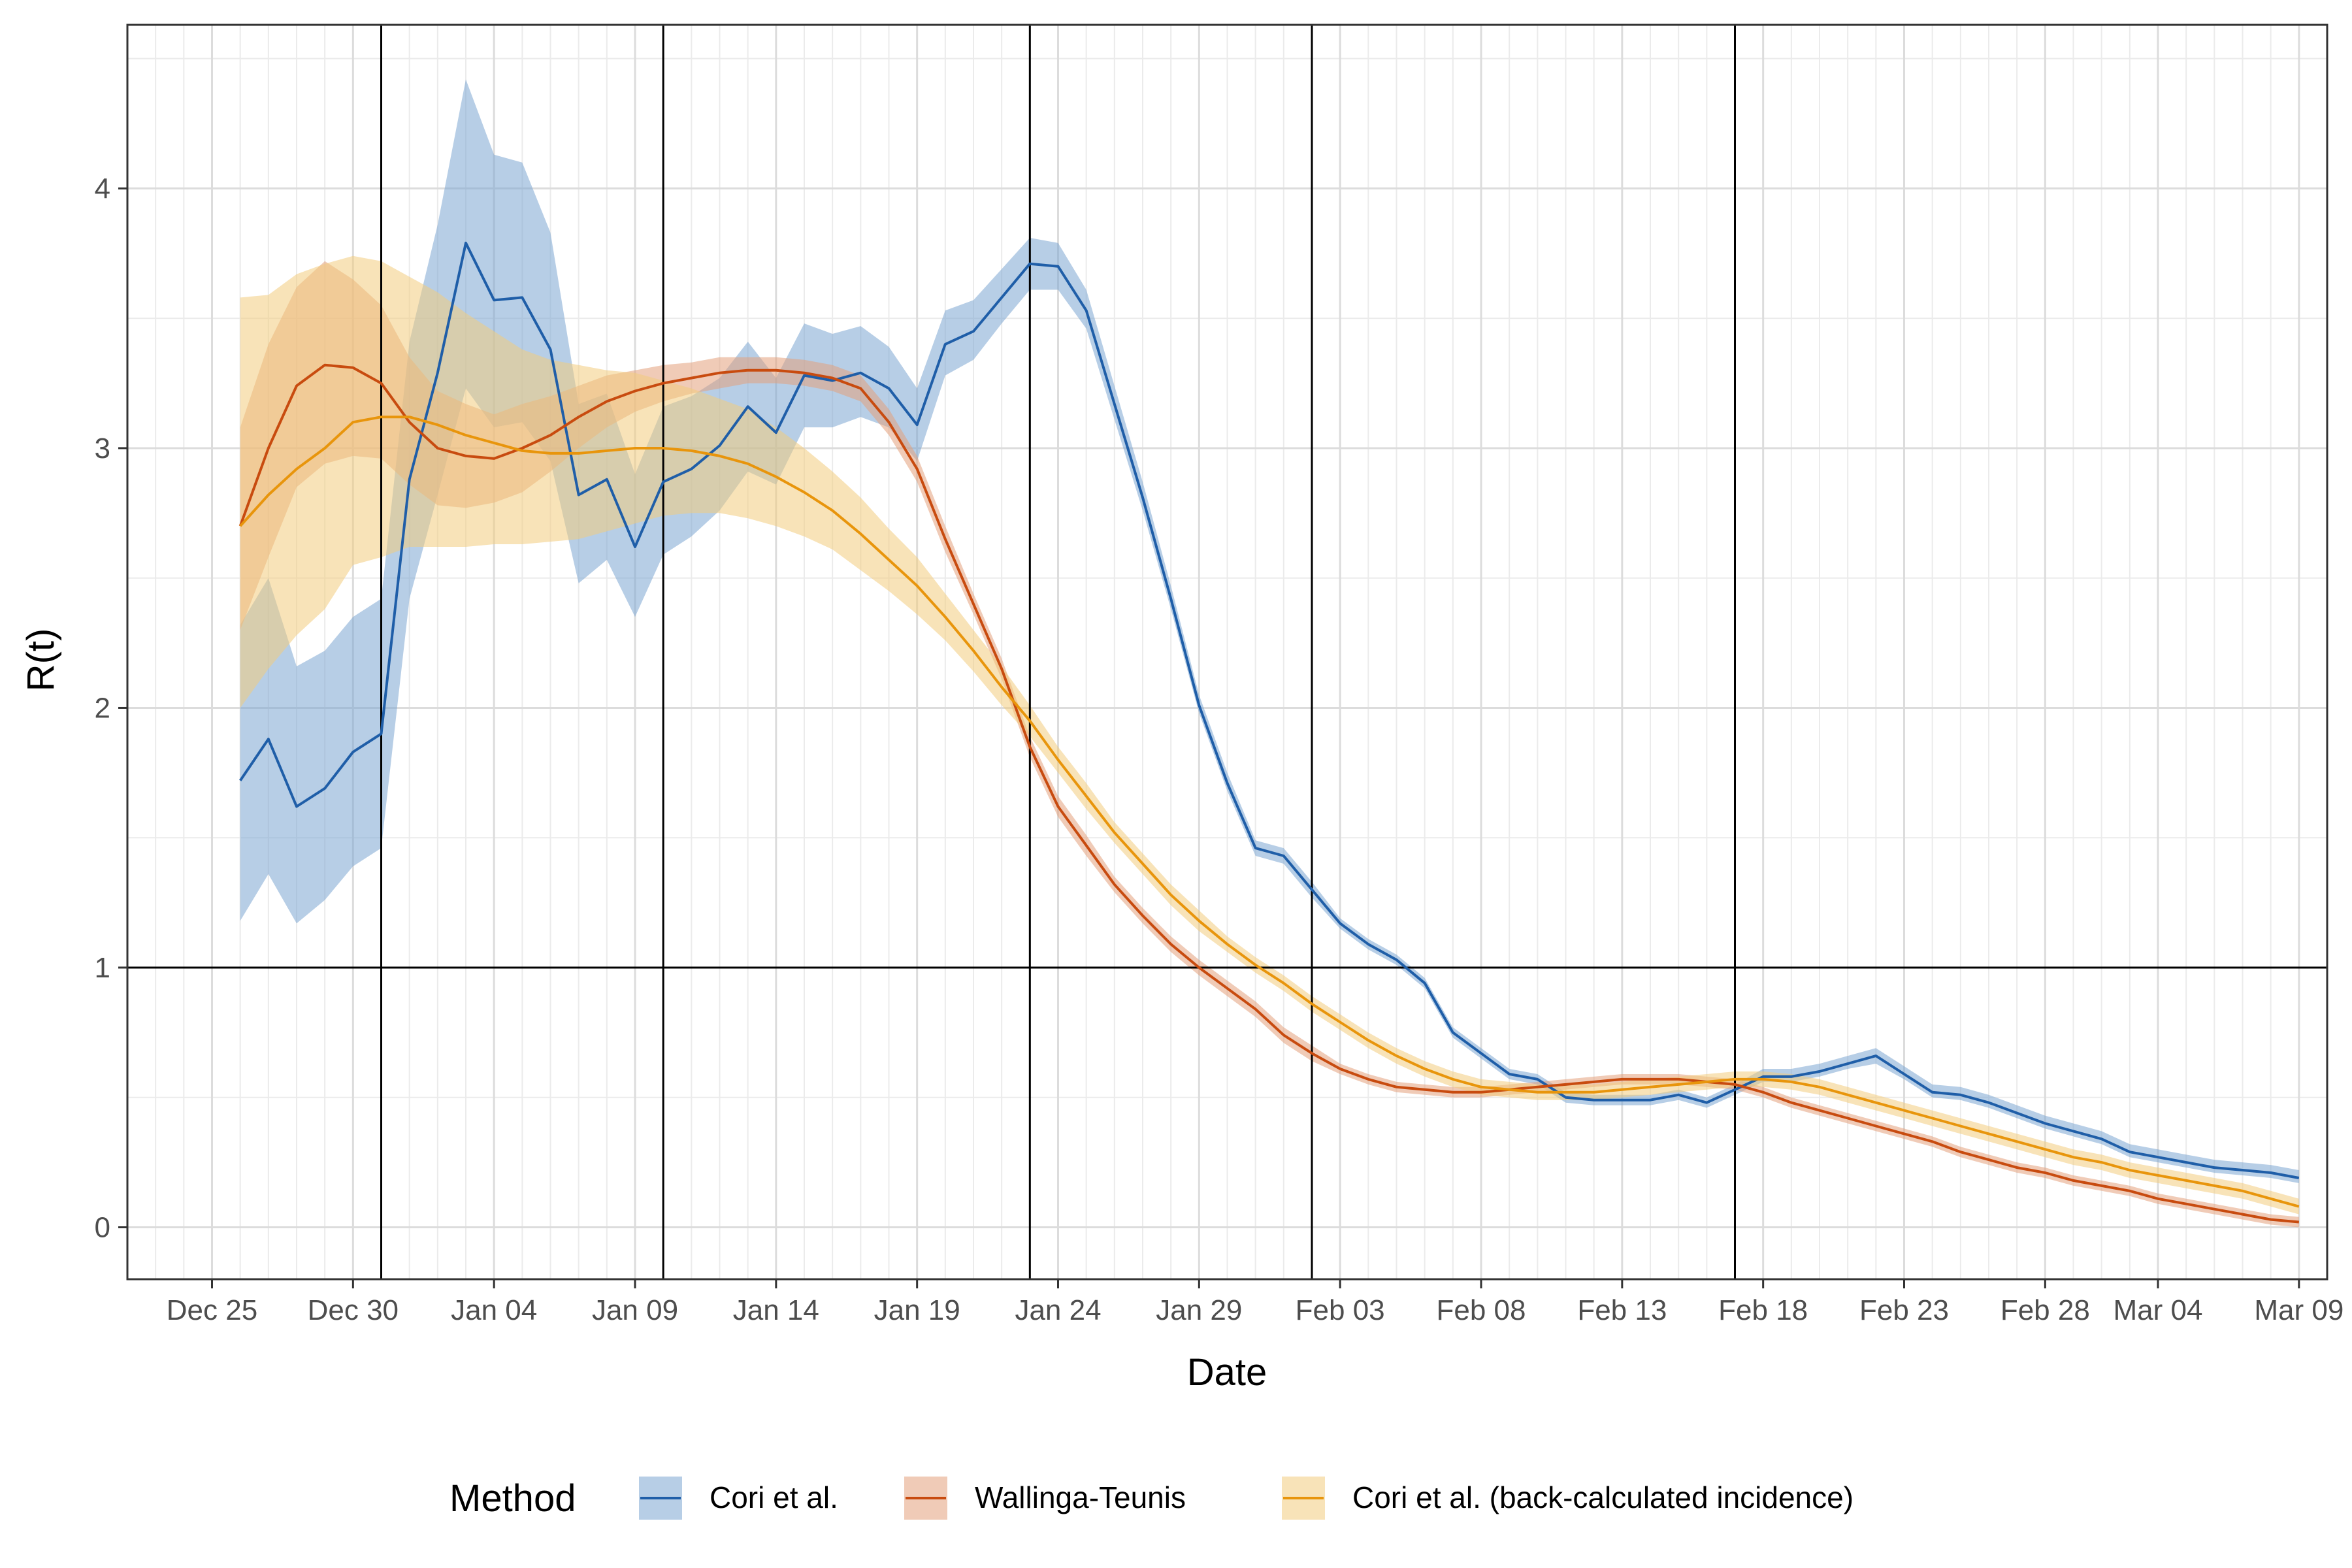 The width and height of the screenshot is (2352, 1568). Describe the element at coordinates (635, 1310) in the screenshot. I see `x-tick-label: Jan 09` at that location.